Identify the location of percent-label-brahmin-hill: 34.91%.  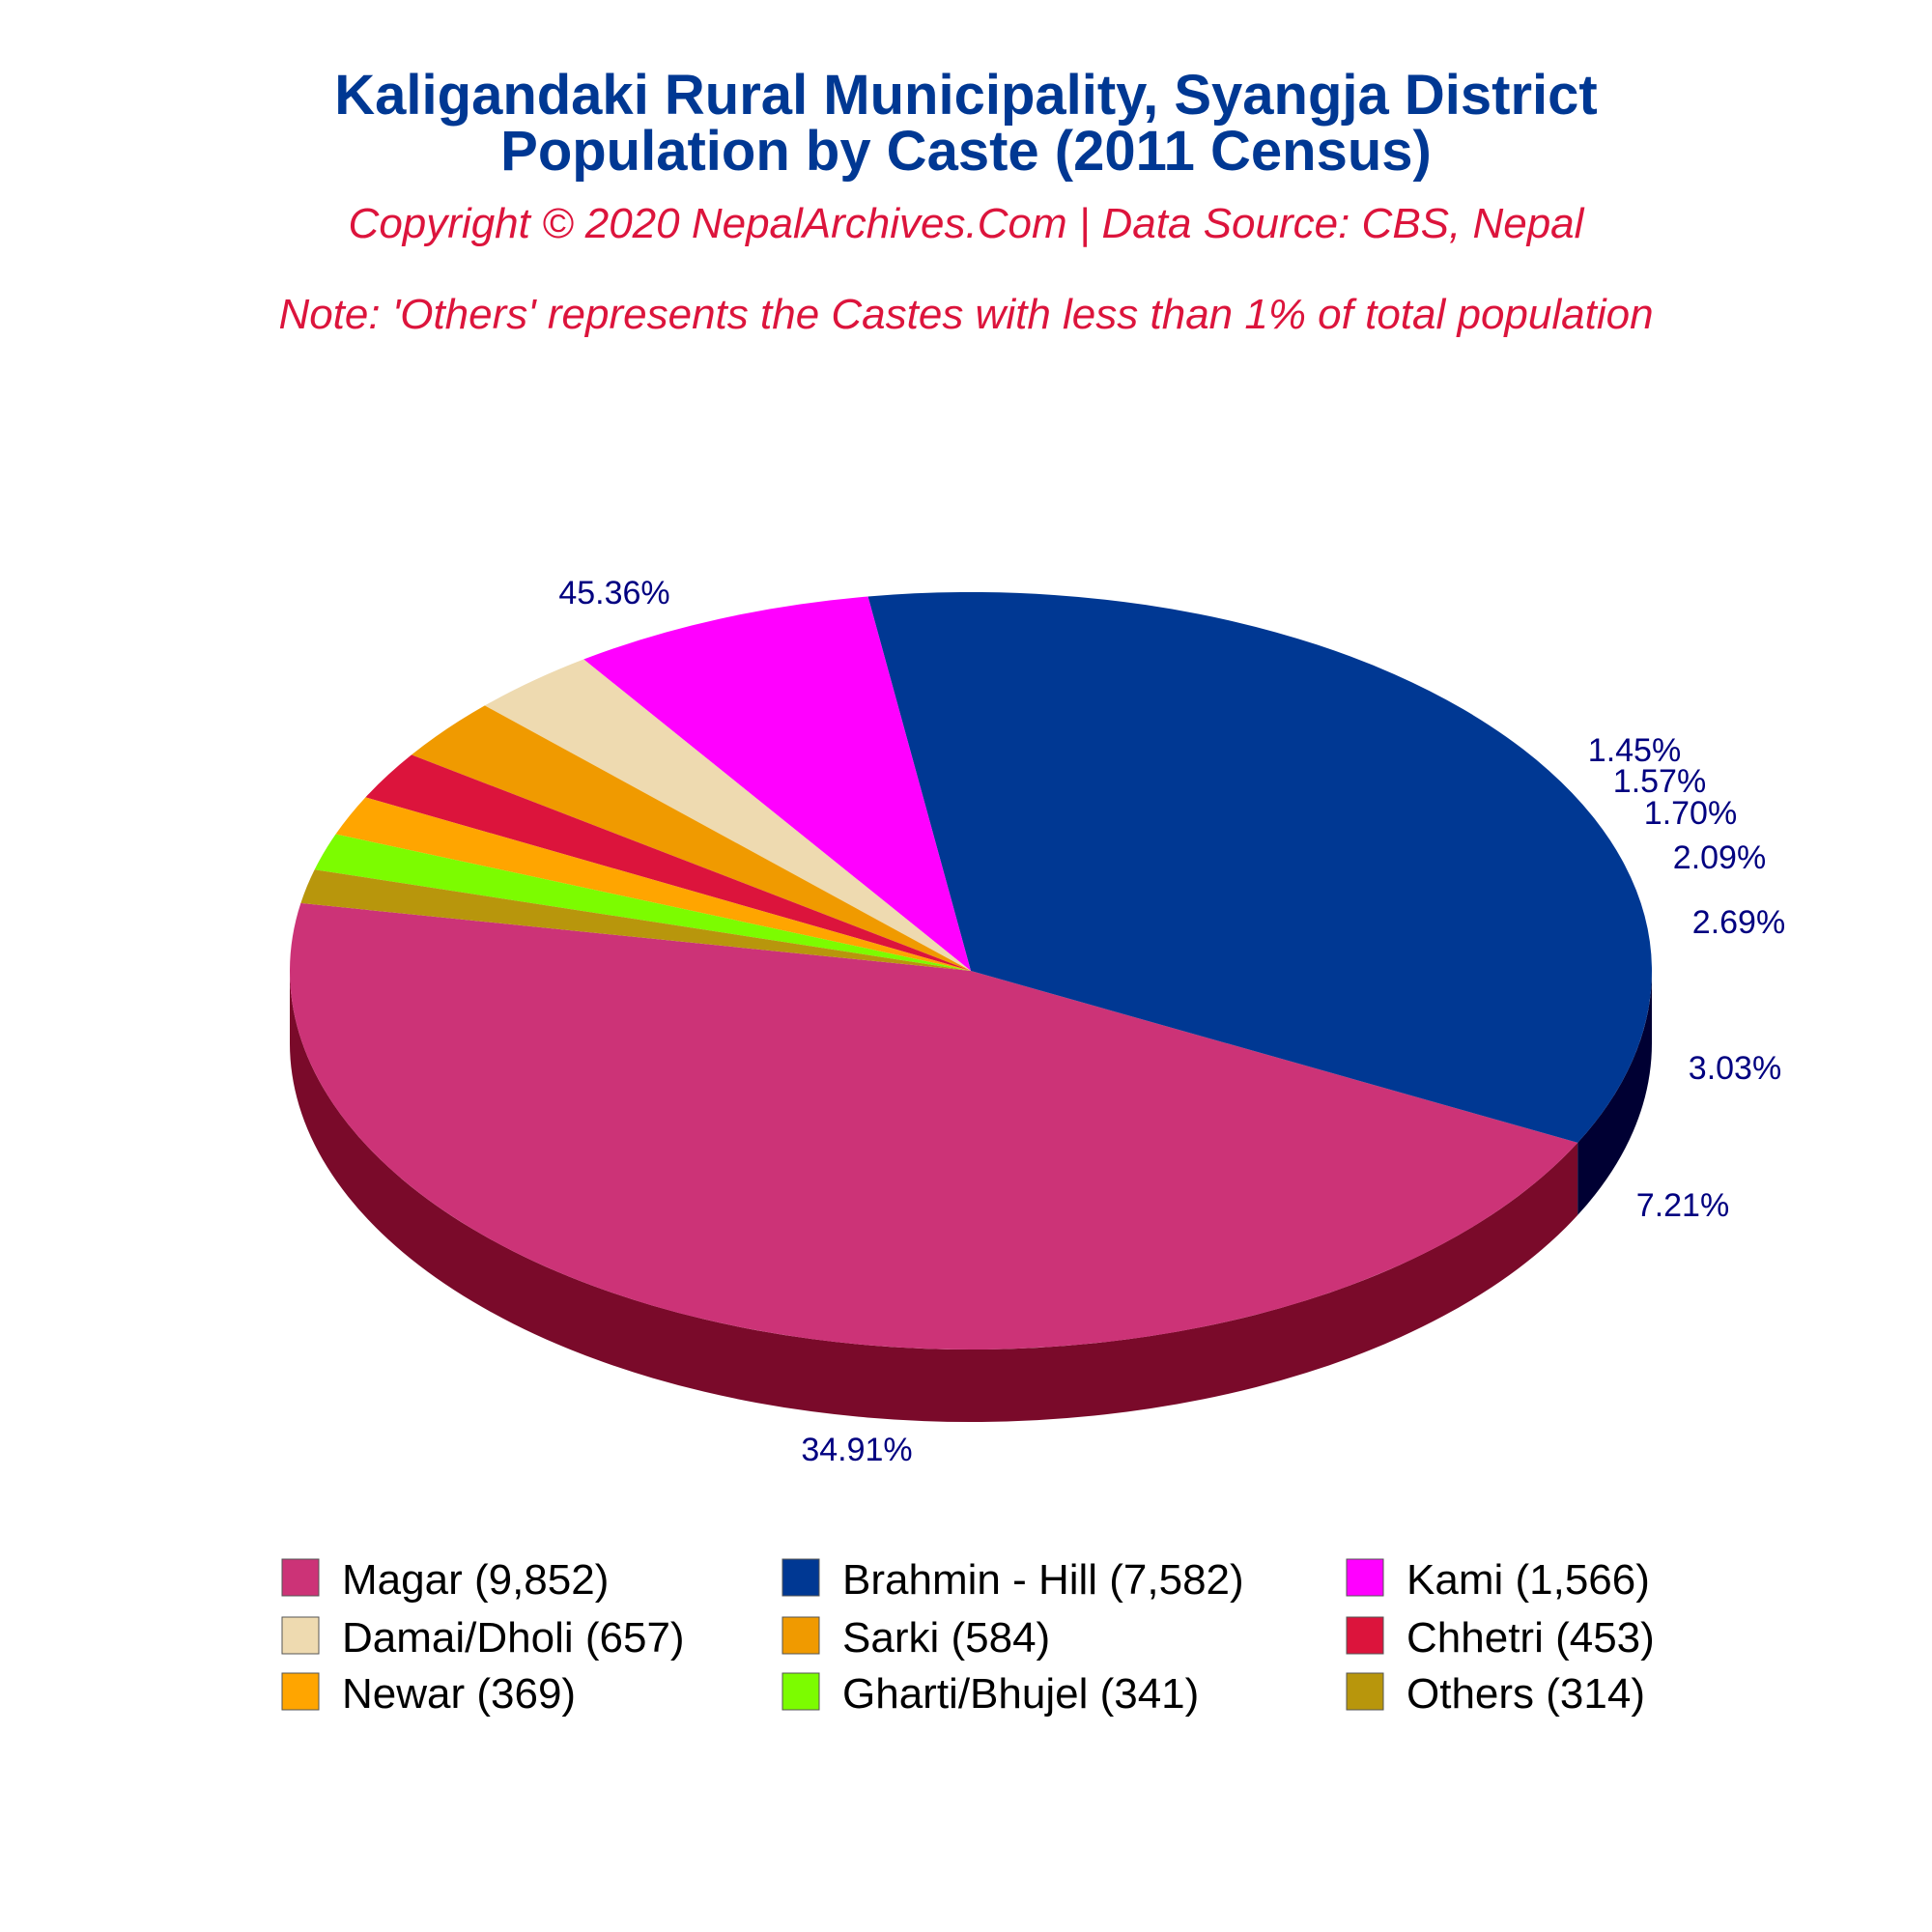
(856, 1450).